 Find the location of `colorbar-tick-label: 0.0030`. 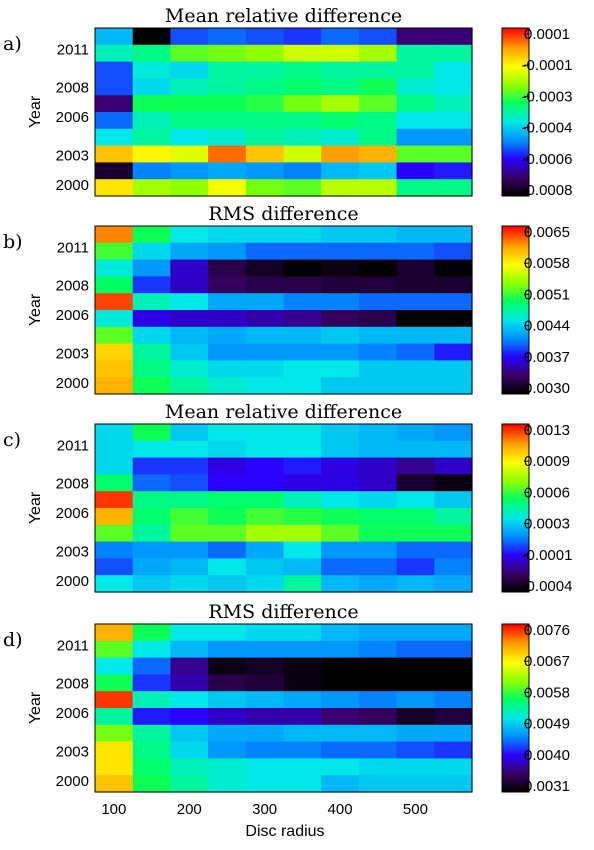

colorbar-tick-label: 0.0030 is located at coordinates (547, 388).